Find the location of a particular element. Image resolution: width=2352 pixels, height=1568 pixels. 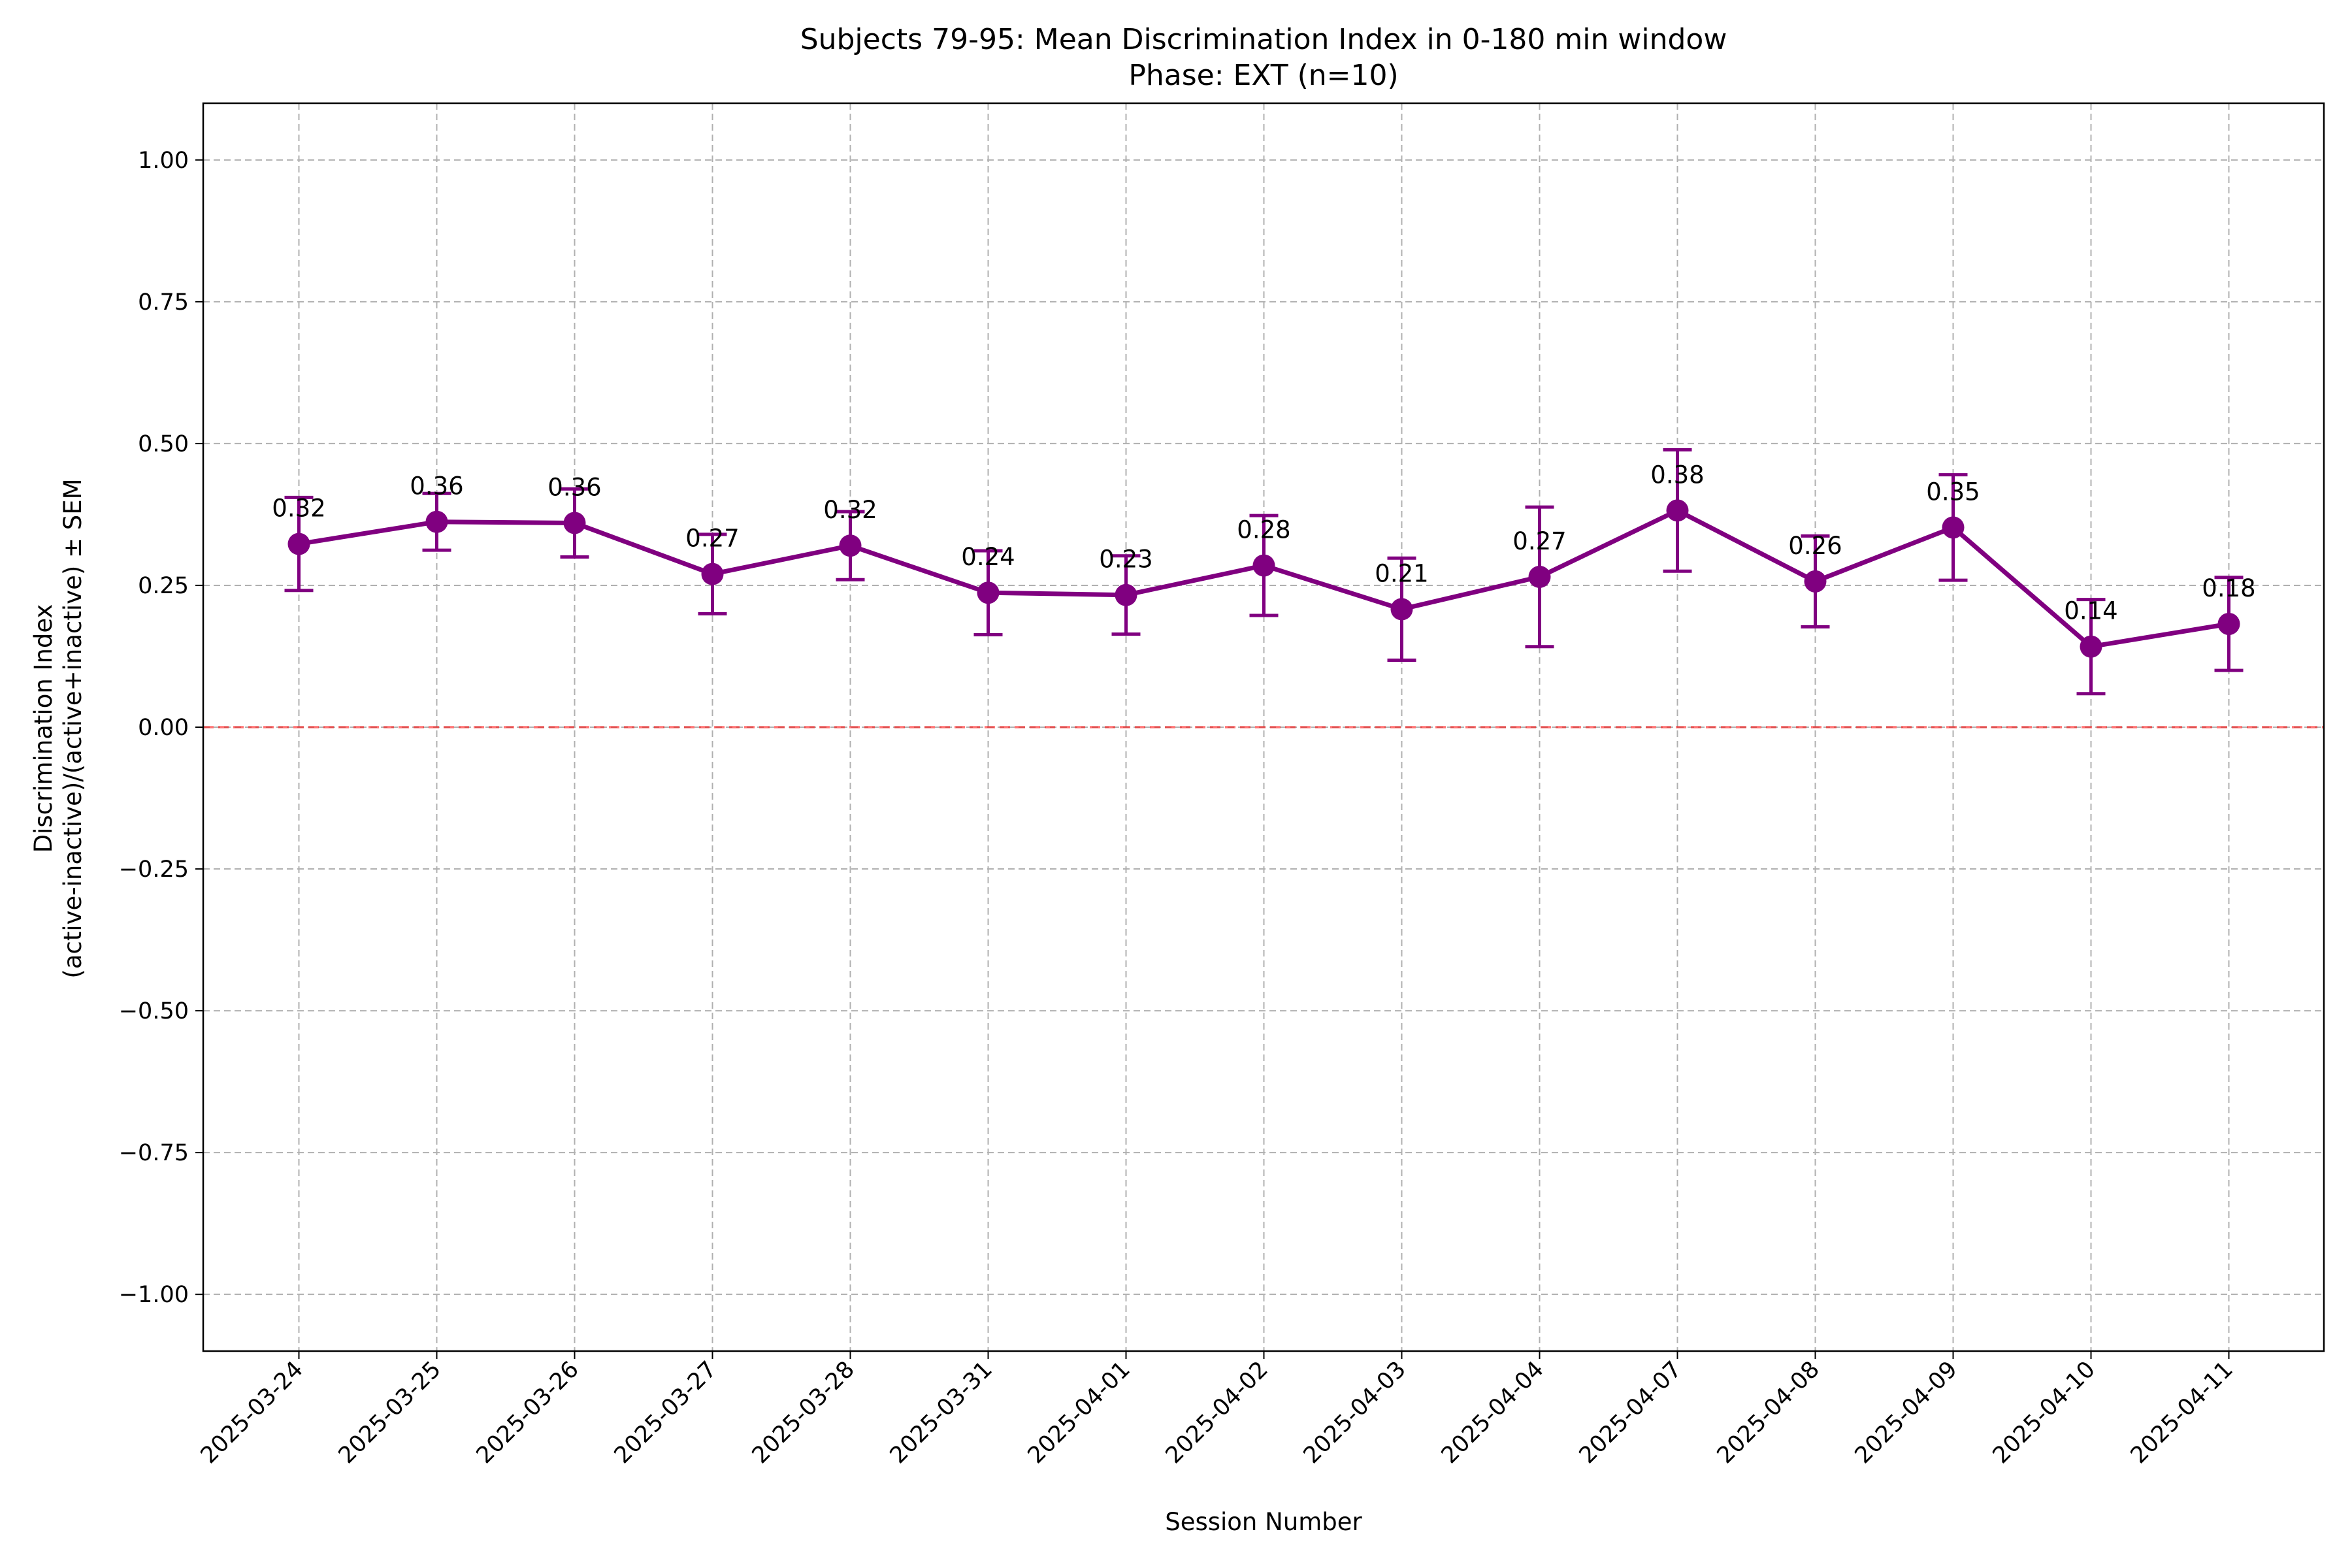

y-tick-label: −0.25 is located at coordinates (154, 870).